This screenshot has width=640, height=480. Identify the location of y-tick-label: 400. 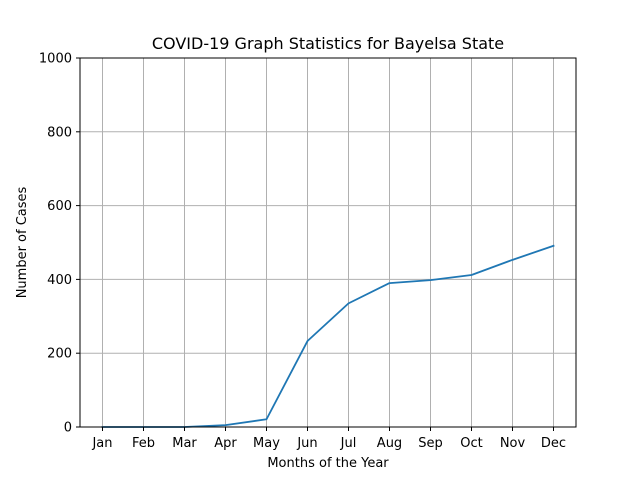
(59, 280).